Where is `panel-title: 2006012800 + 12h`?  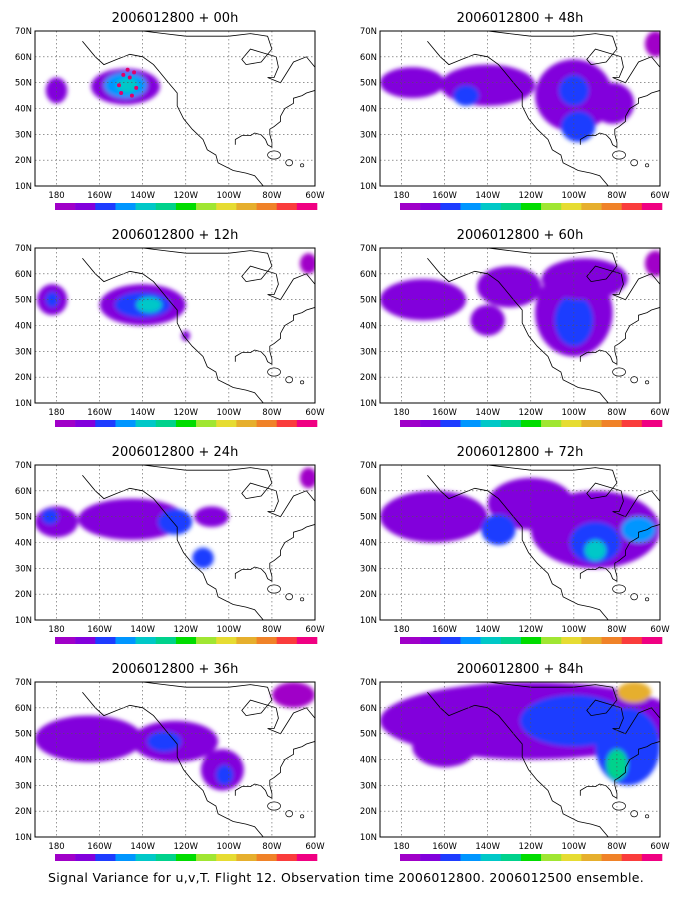 panel-title: 2006012800 + 12h is located at coordinates (175, 235).